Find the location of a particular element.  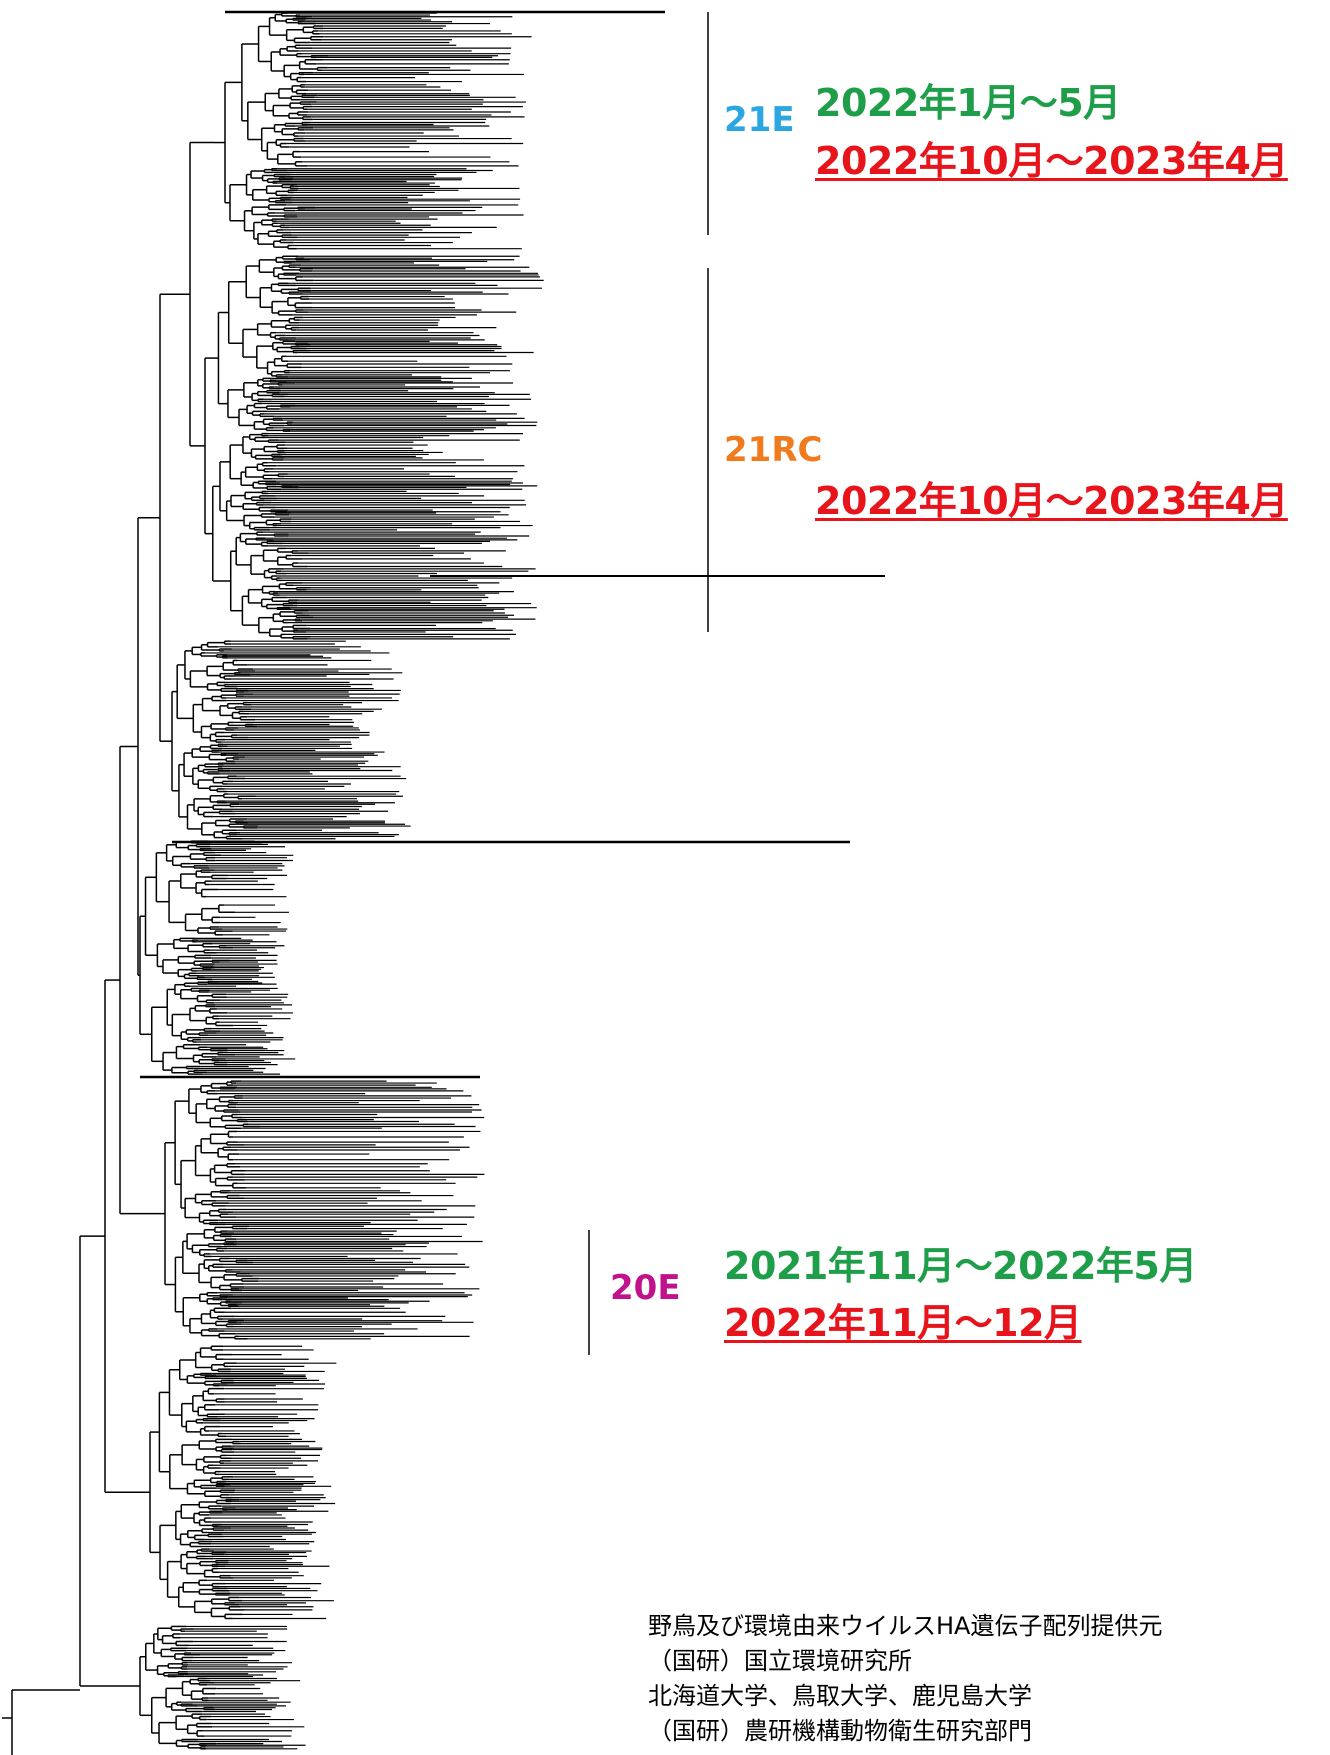

clade-bars is located at coordinates (648, 683).